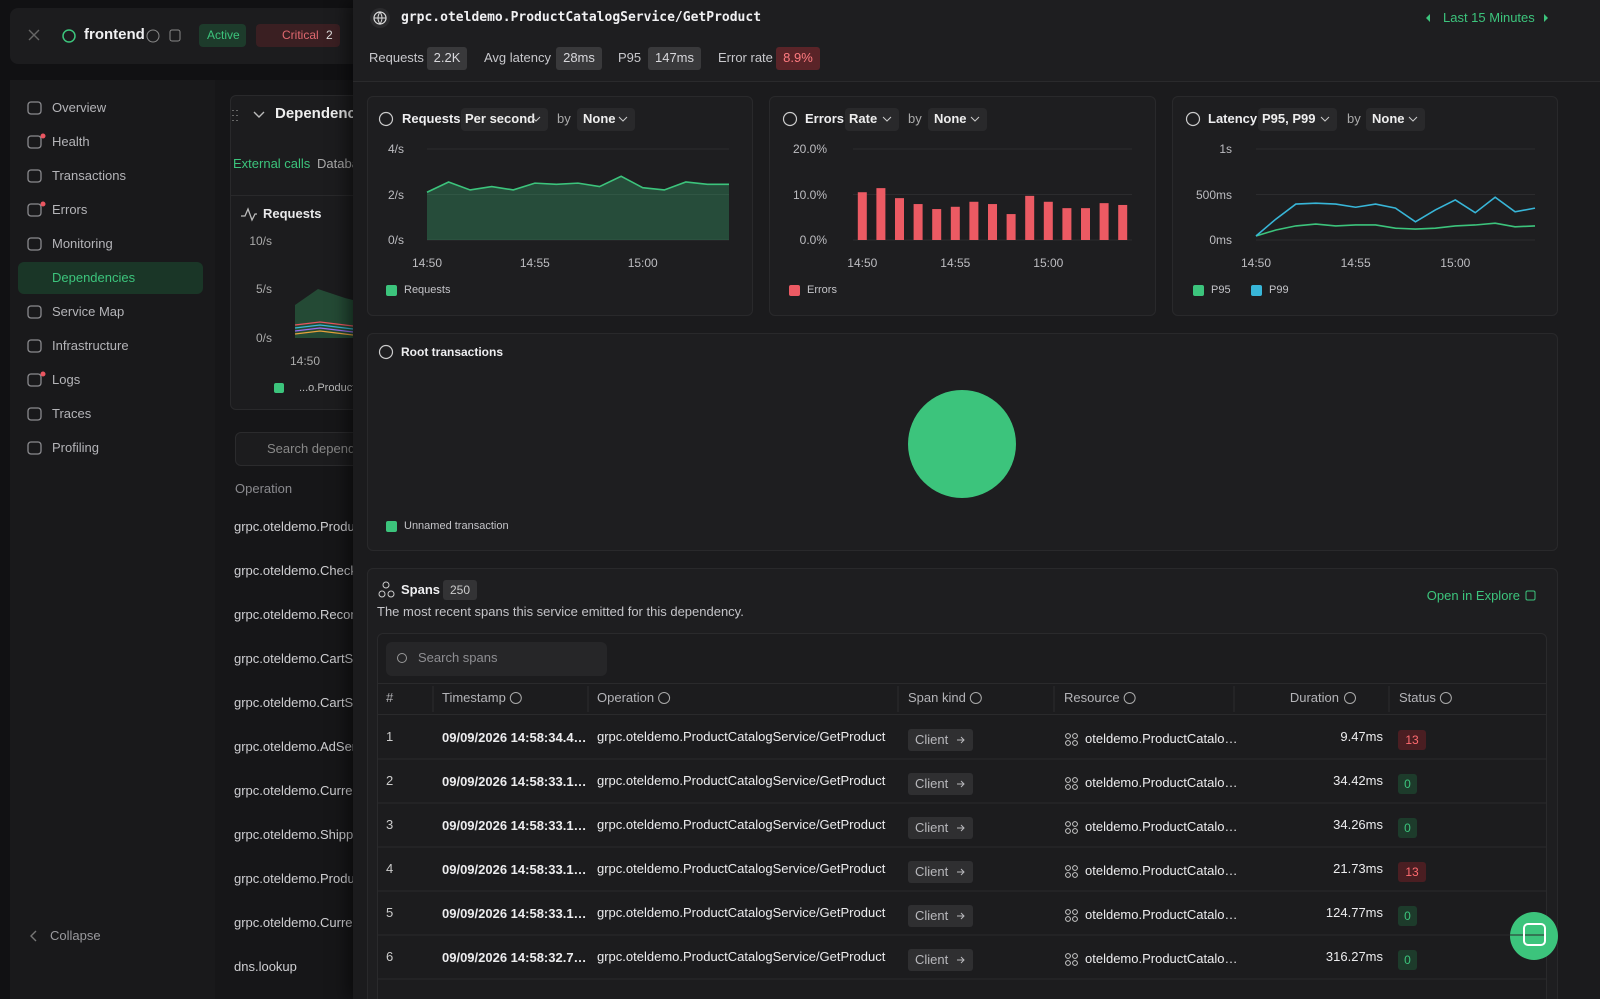  I want to click on row-index: 3, so click(390, 824).